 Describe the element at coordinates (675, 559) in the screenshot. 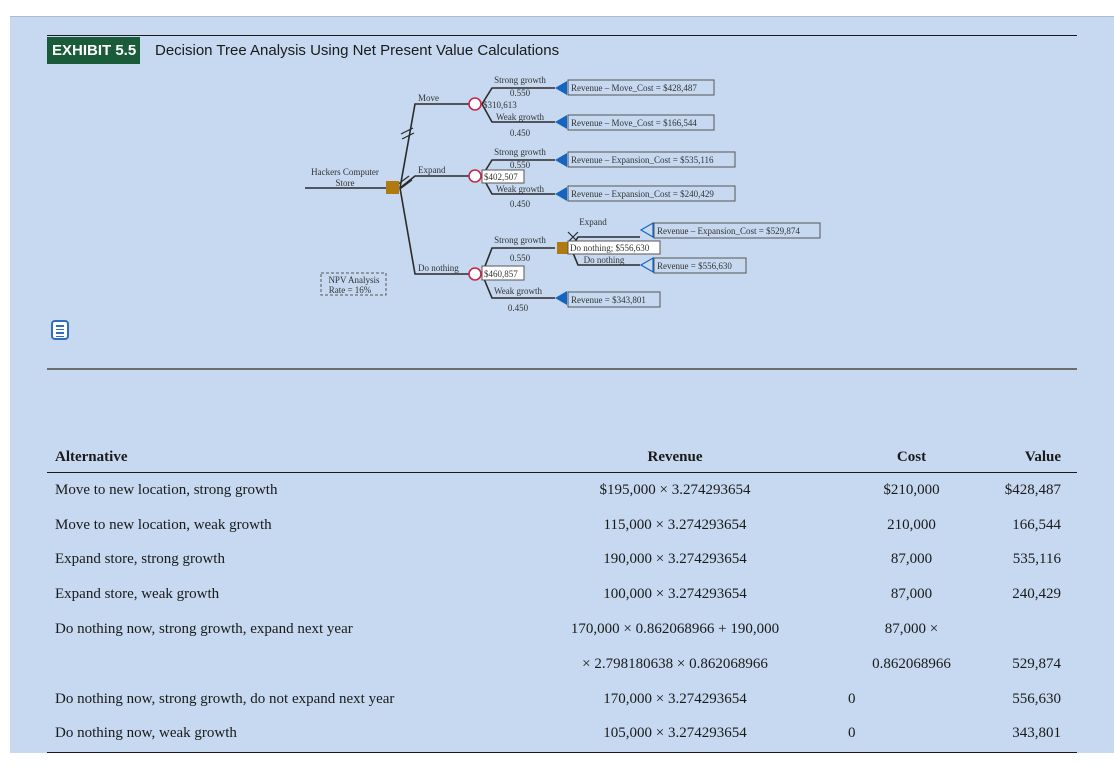

I see `cell-revenue: 190,000 × 3.274293654` at that location.